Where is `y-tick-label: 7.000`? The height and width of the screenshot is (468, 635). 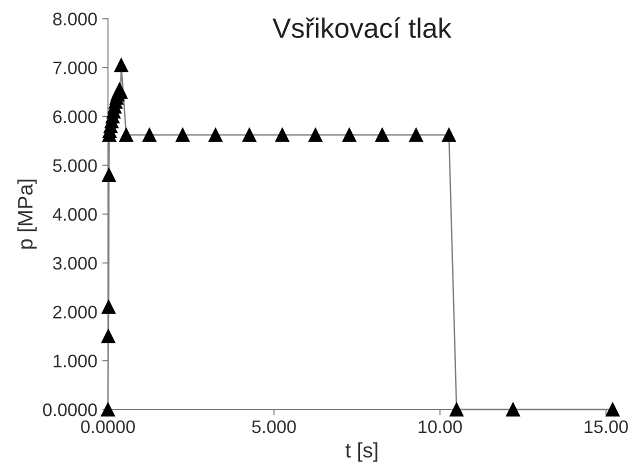 y-tick-label: 7.000 is located at coordinates (75, 68).